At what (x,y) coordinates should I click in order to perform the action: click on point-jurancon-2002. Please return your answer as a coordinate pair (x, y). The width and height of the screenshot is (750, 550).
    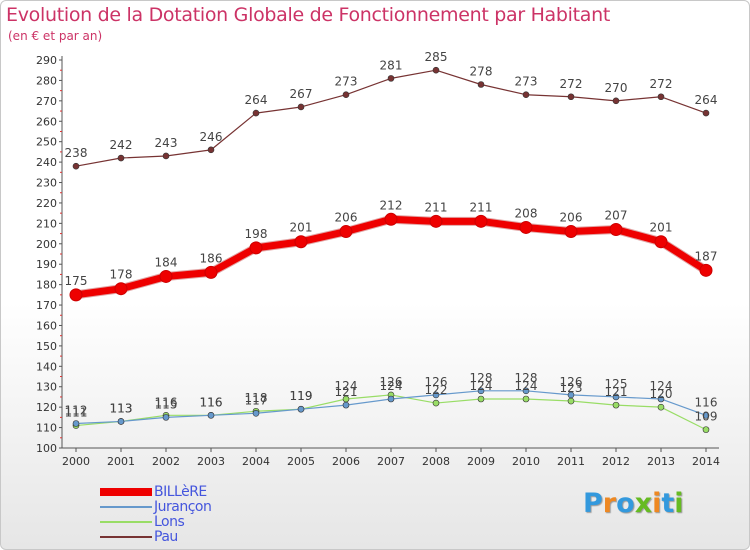
    Looking at the image, I should click on (166, 417).